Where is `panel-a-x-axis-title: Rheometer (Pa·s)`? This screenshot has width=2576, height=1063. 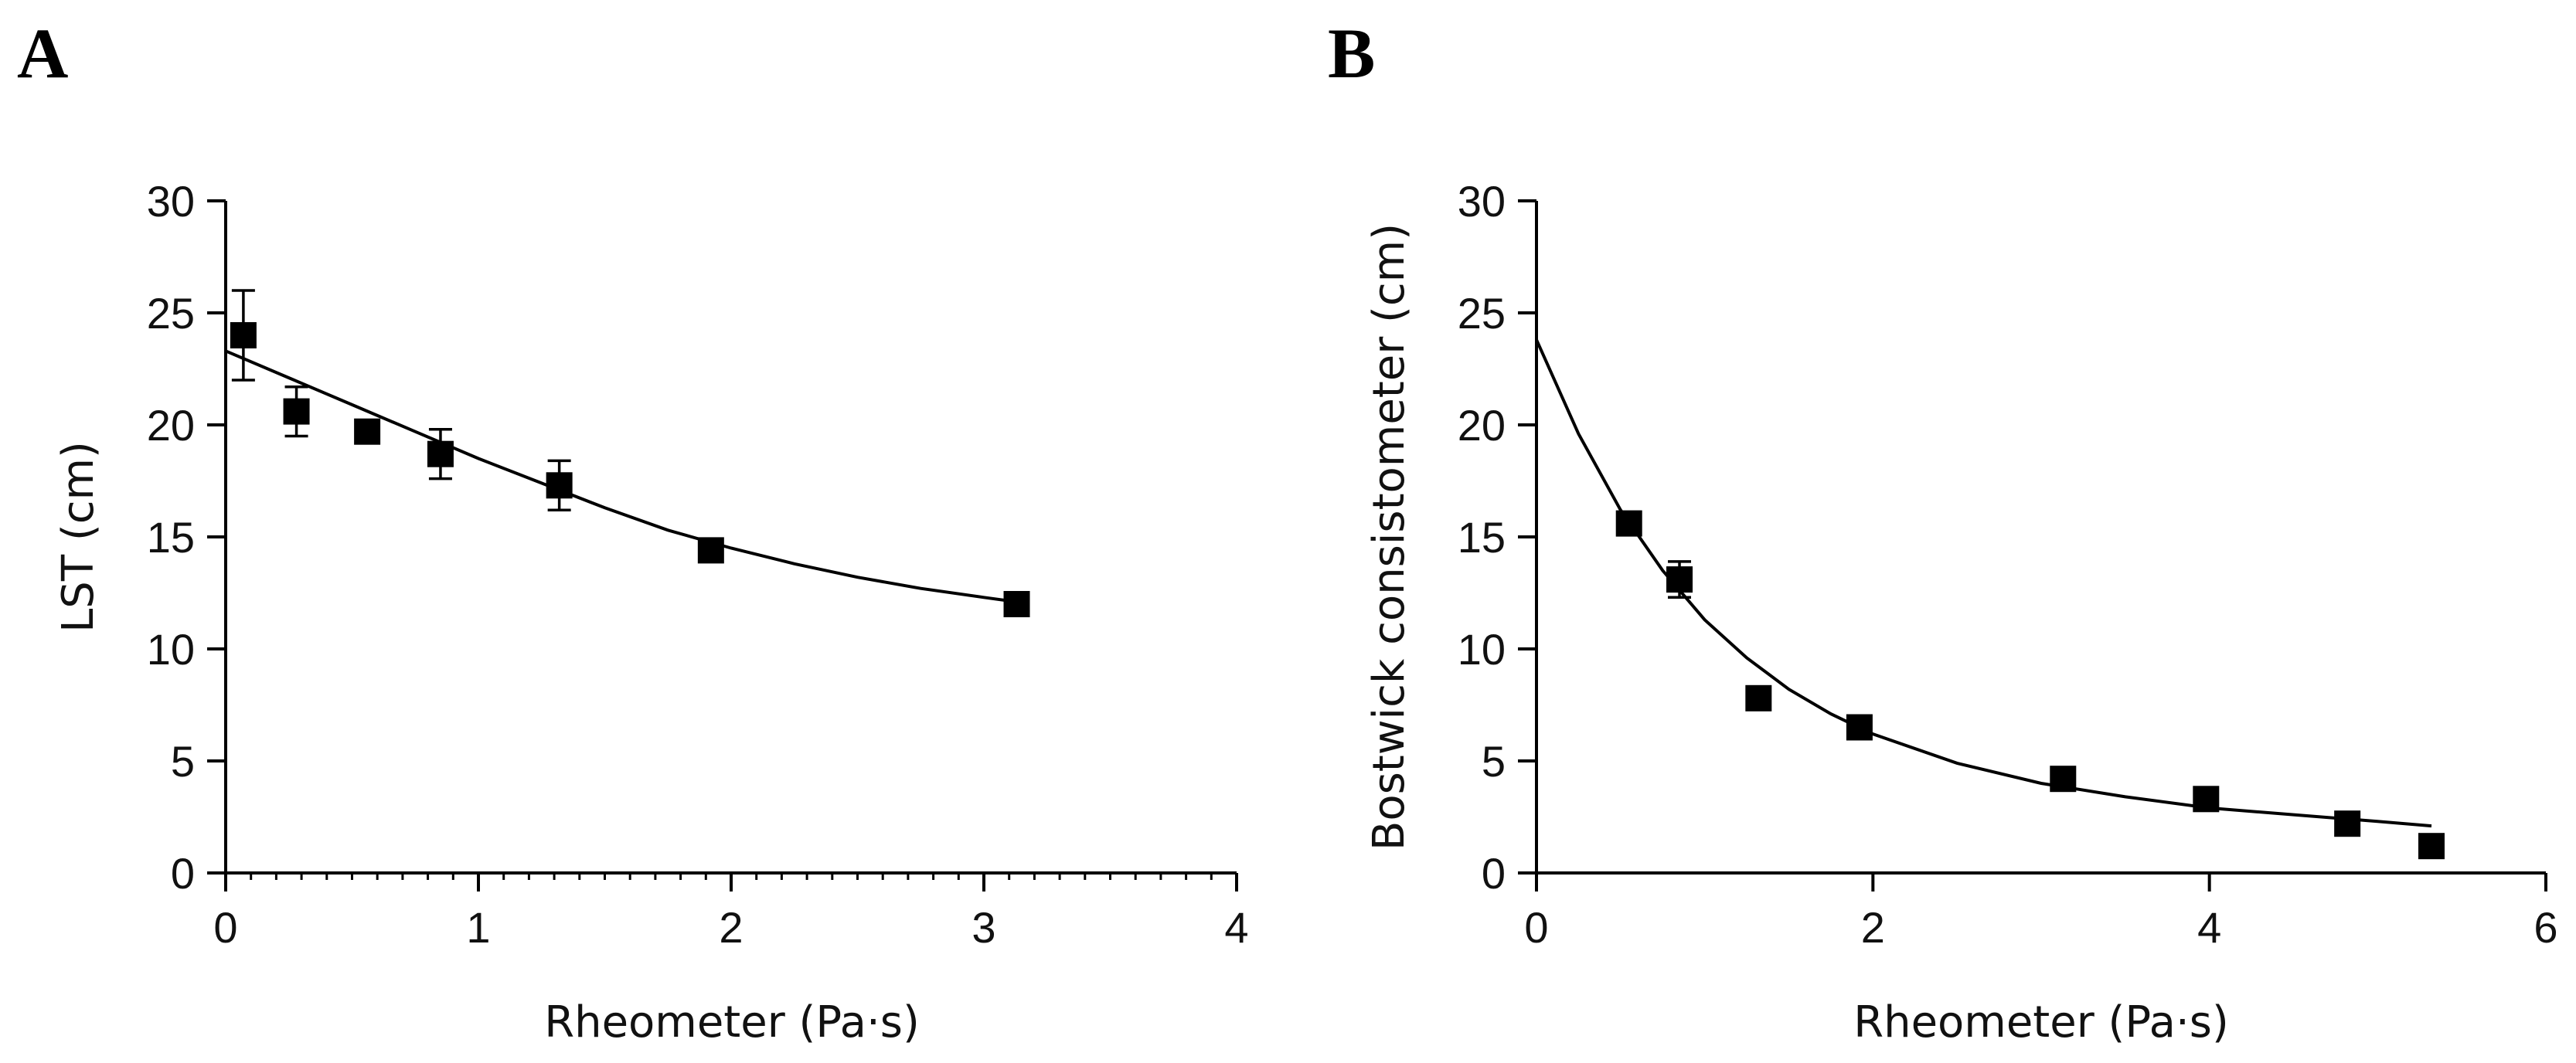
panel-a-x-axis-title: Rheometer (Pa·s) is located at coordinates (732, 1022).